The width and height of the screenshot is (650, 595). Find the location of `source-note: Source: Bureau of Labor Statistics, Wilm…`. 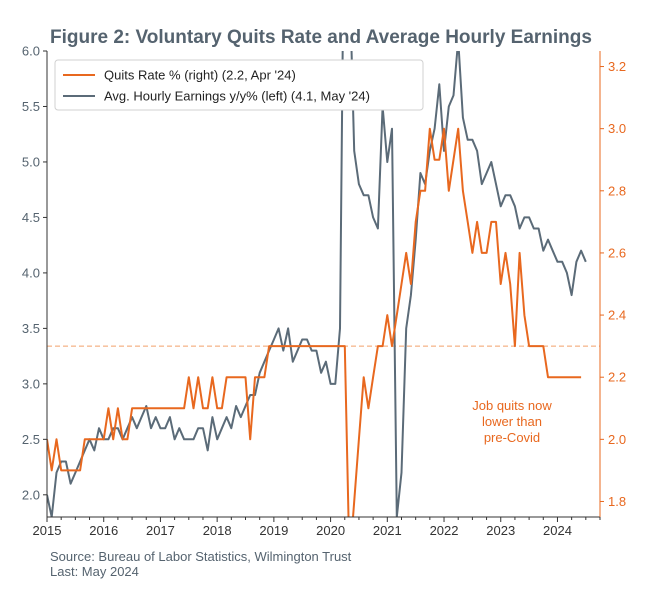

source-note: Source: Bureau of Labor Statistics, Wilm… is located at coordinates (200, 564).